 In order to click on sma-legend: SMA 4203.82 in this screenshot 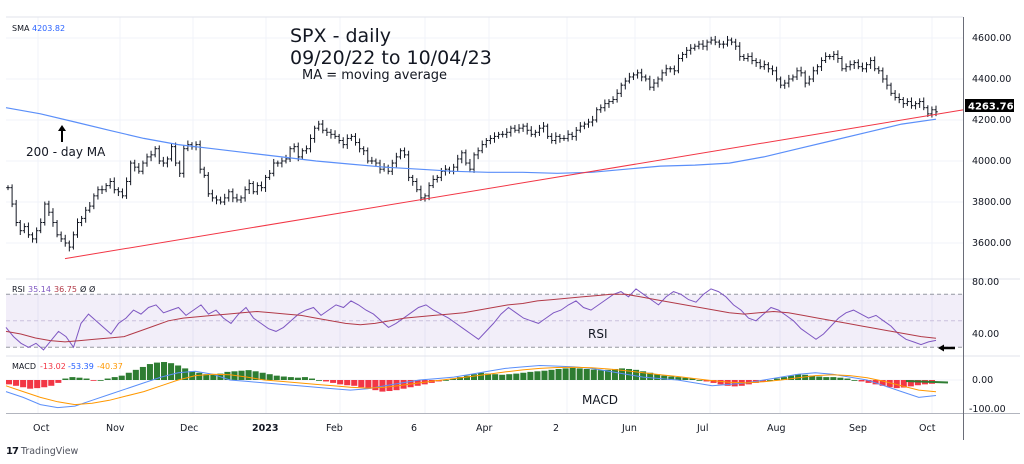, I will do `click(38, 28)`.